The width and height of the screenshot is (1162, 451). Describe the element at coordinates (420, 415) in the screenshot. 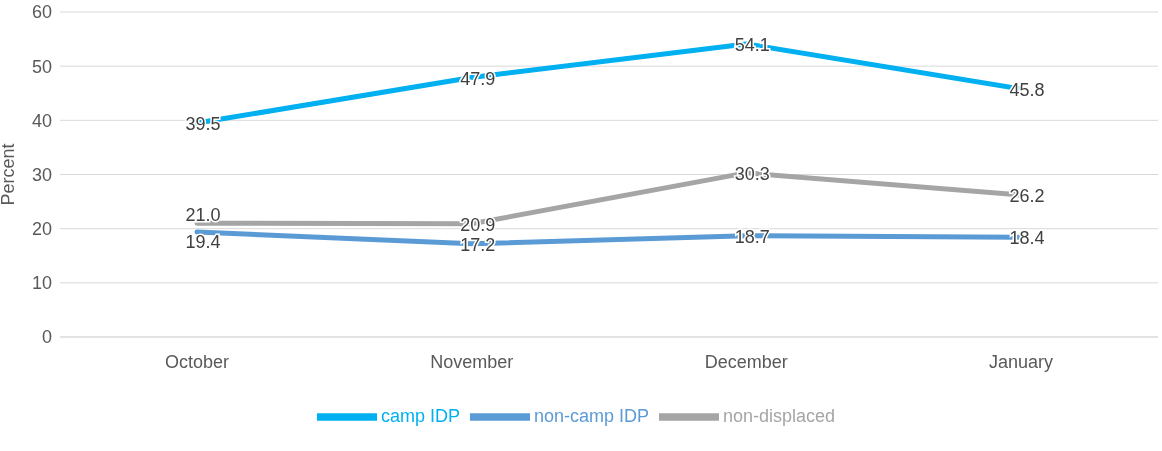

I see `legend-label: camp IDP` at that location.